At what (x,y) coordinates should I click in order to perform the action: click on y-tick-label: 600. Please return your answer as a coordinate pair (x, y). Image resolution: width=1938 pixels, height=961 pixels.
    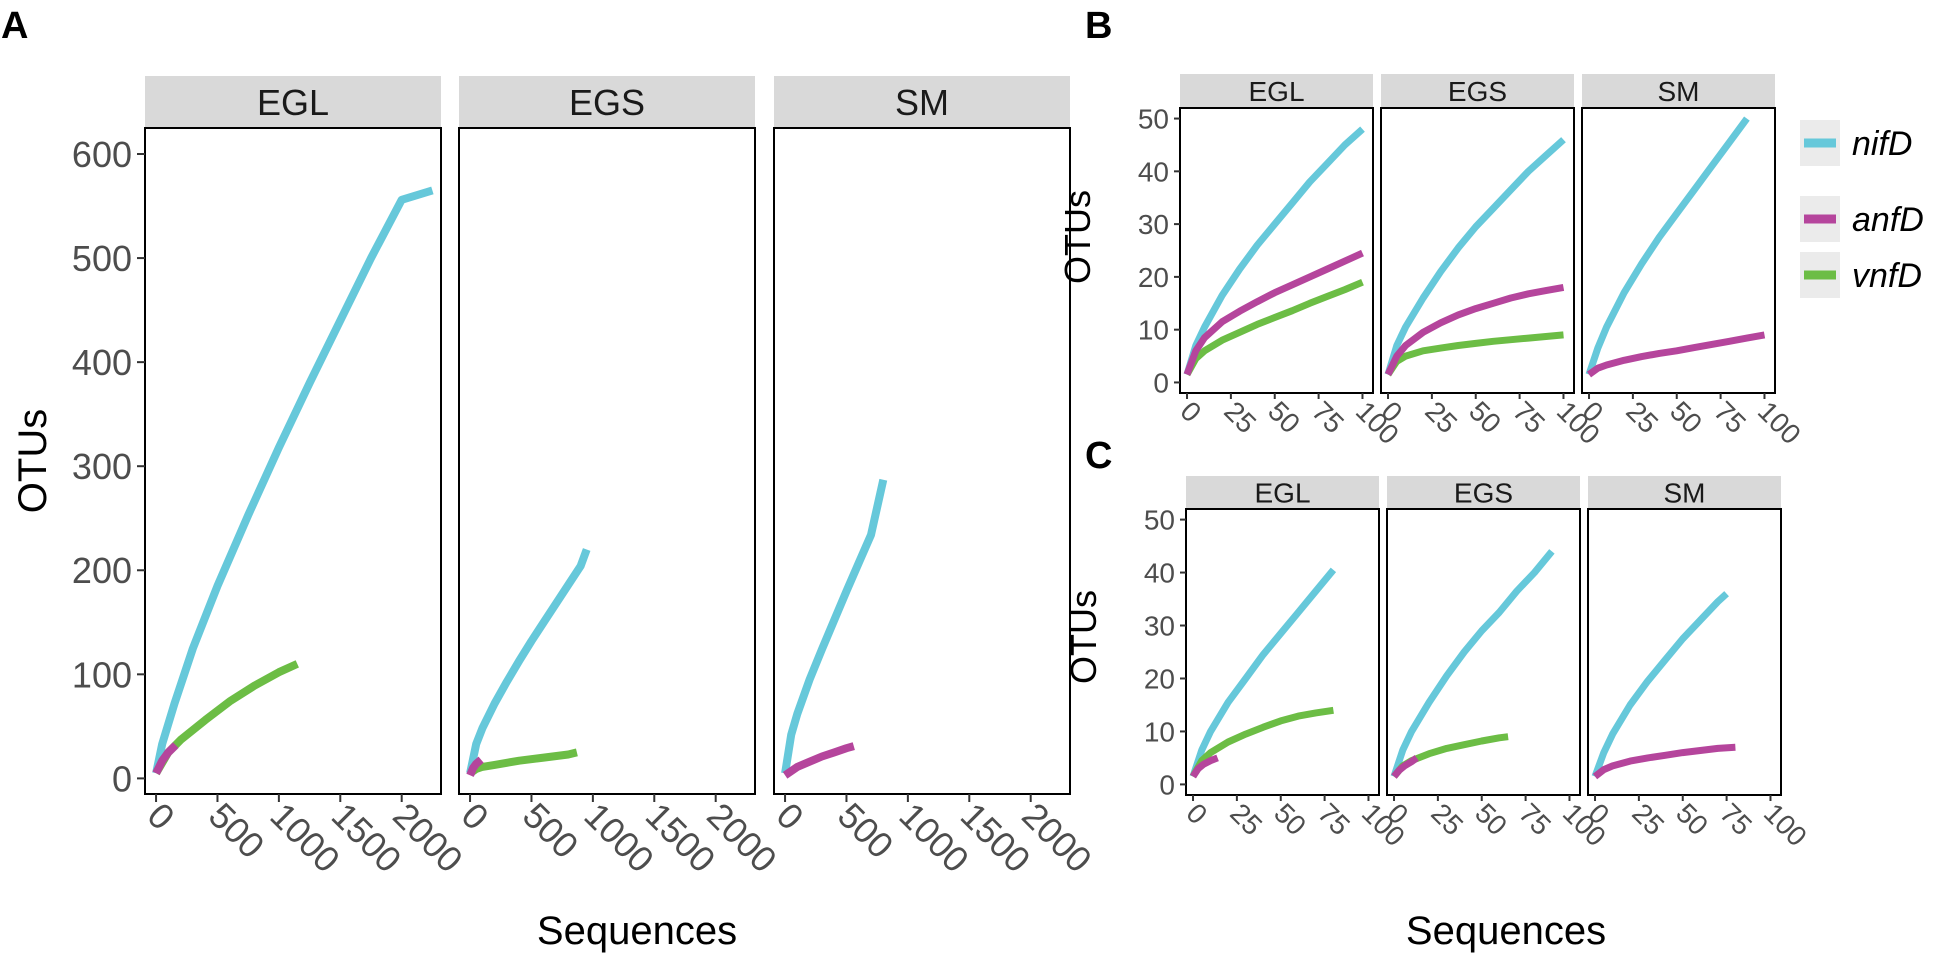
    Looking at the image, I should click on (102, 154).